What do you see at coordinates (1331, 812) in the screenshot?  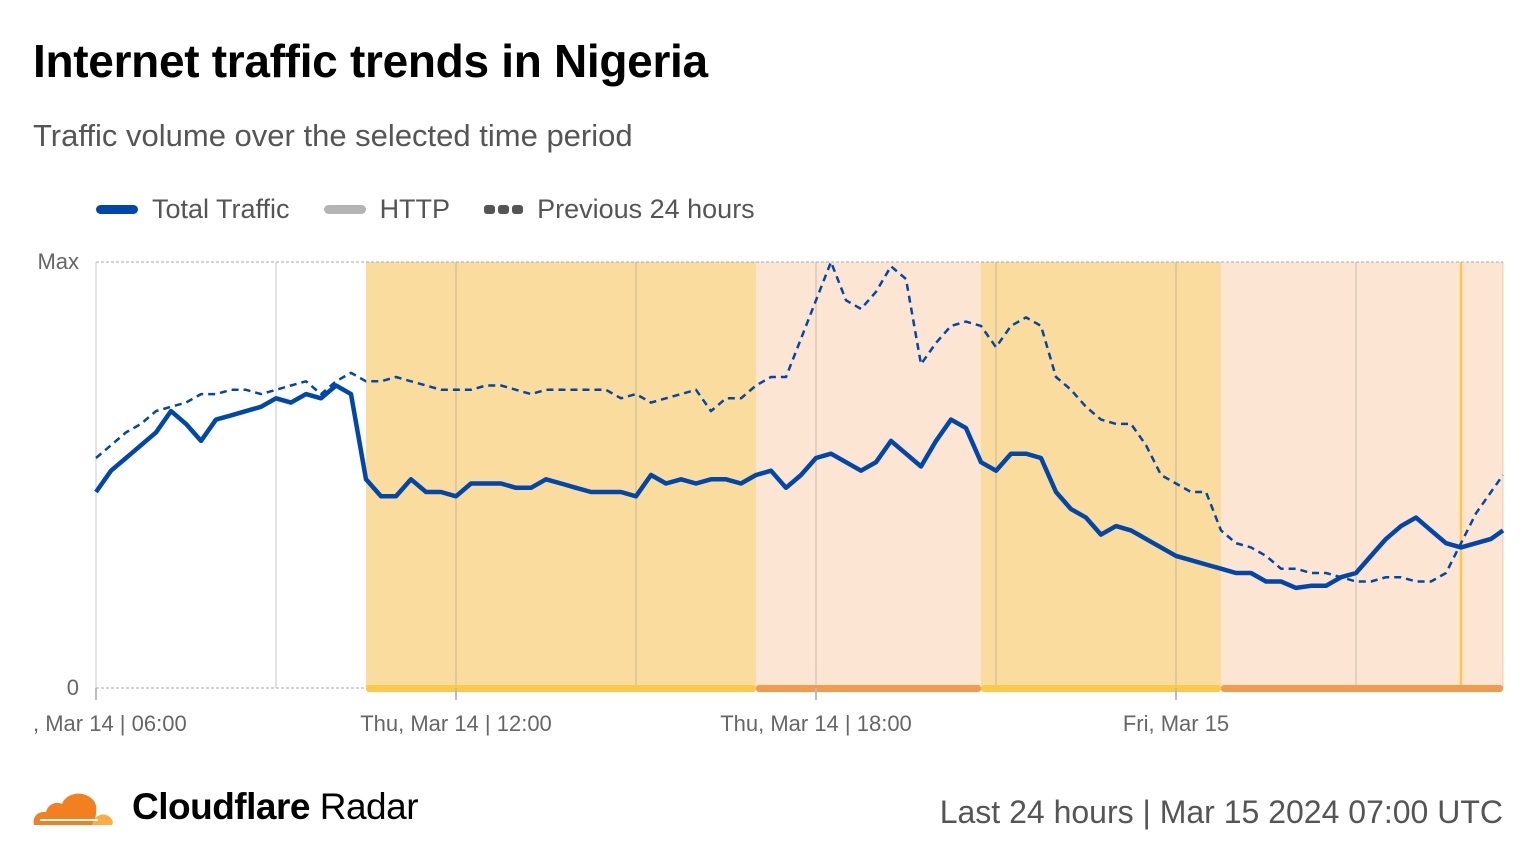 I see `timestamp: Mar 15 2024 07:00 UTC` at bounding box center [1331, 812].